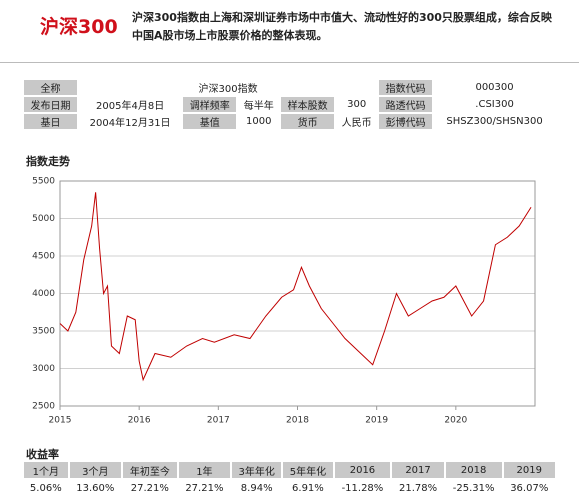  I want to click on x-tick-label: 2015, so click(60, 421).